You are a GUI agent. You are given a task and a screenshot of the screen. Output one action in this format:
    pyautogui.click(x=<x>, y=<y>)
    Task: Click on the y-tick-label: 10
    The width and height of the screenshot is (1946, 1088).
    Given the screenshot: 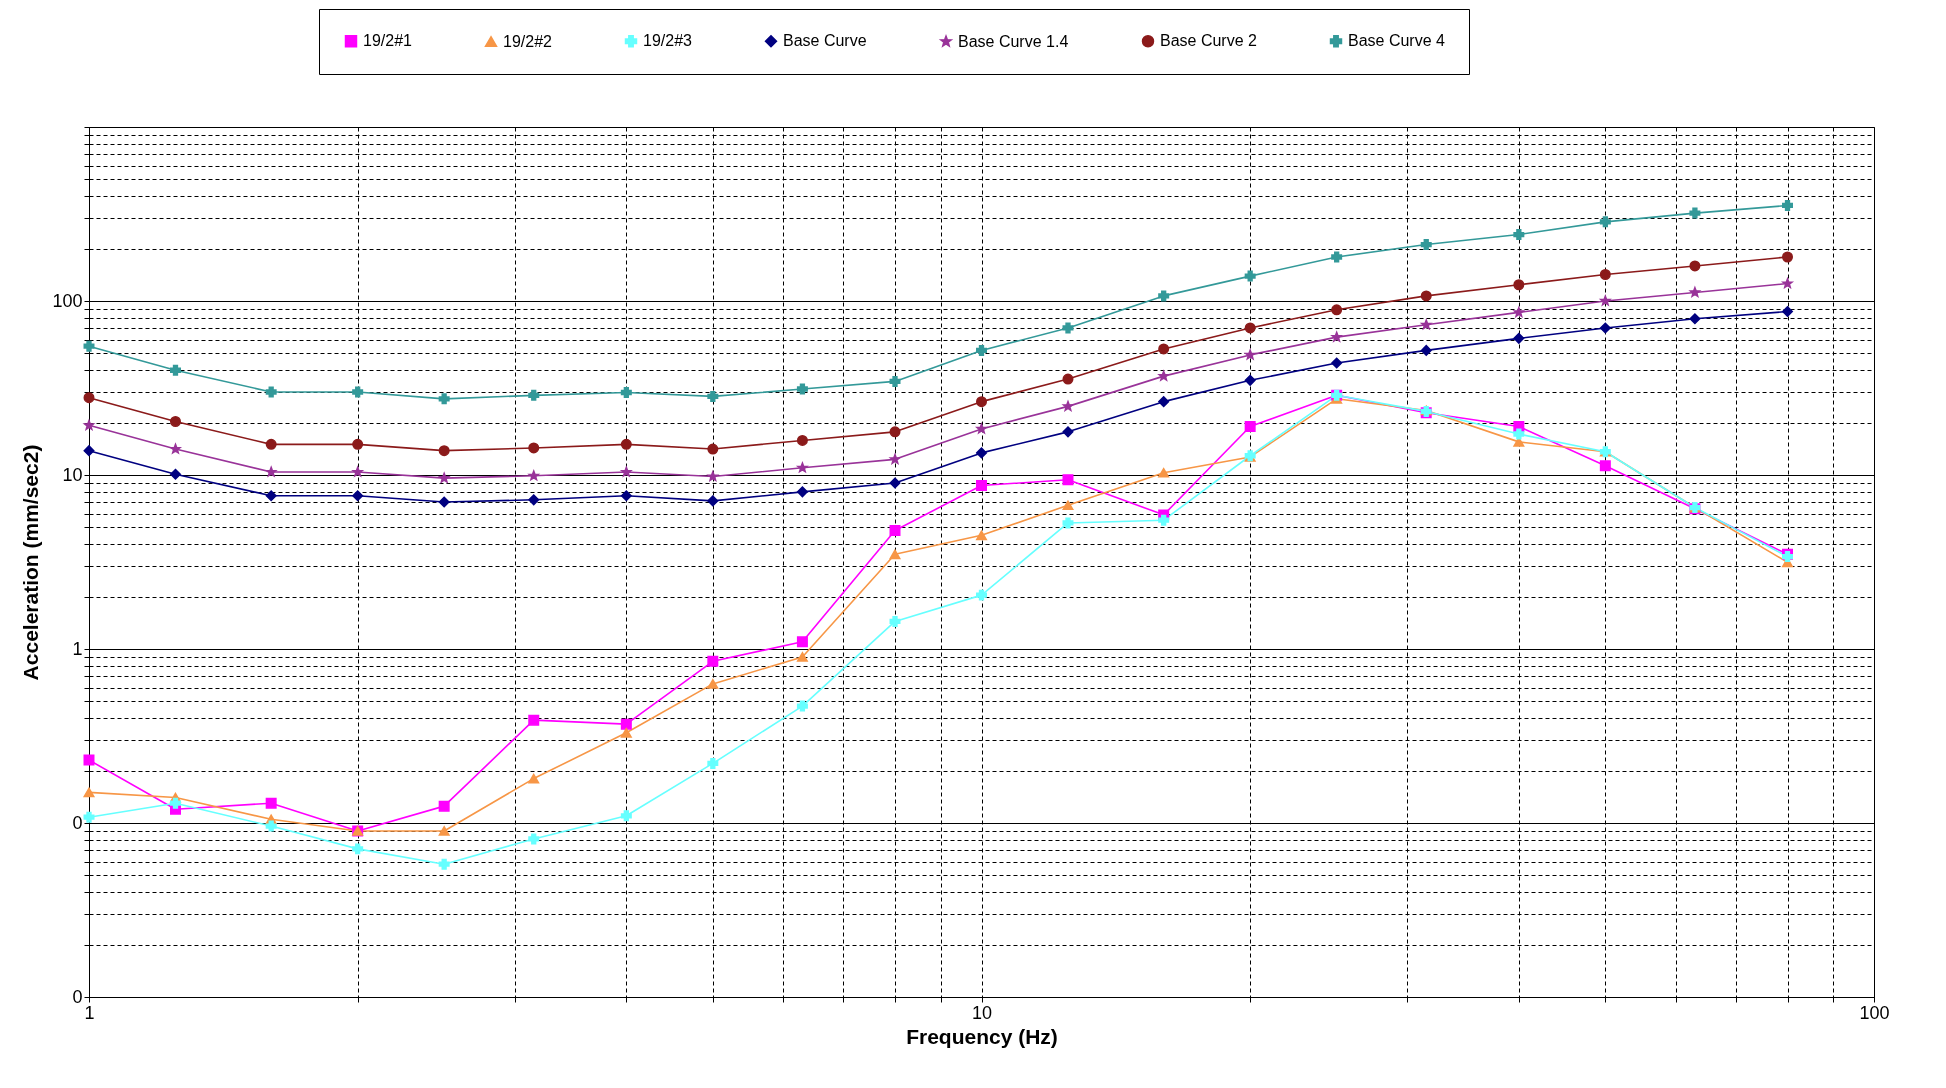 What is the action you would take?
    pyautogui.click(x=72, y=474)
    